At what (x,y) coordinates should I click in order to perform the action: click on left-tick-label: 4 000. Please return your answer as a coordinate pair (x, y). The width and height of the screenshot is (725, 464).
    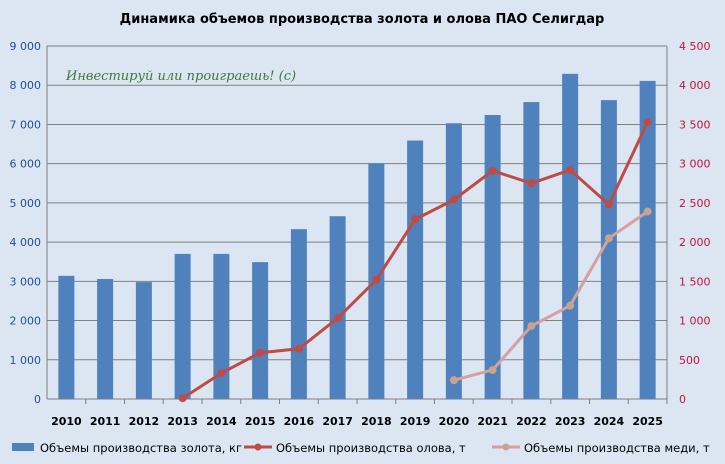
    Looking at the image, I should click on (26, 242).